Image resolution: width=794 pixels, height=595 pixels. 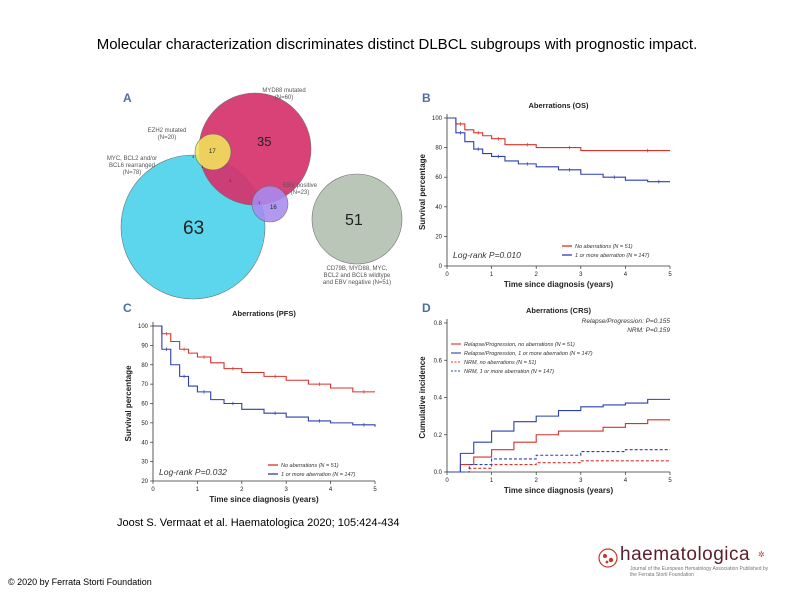 I want to click on p-value-annotation: NRM: P=0.159, so click(x=648, y=330).